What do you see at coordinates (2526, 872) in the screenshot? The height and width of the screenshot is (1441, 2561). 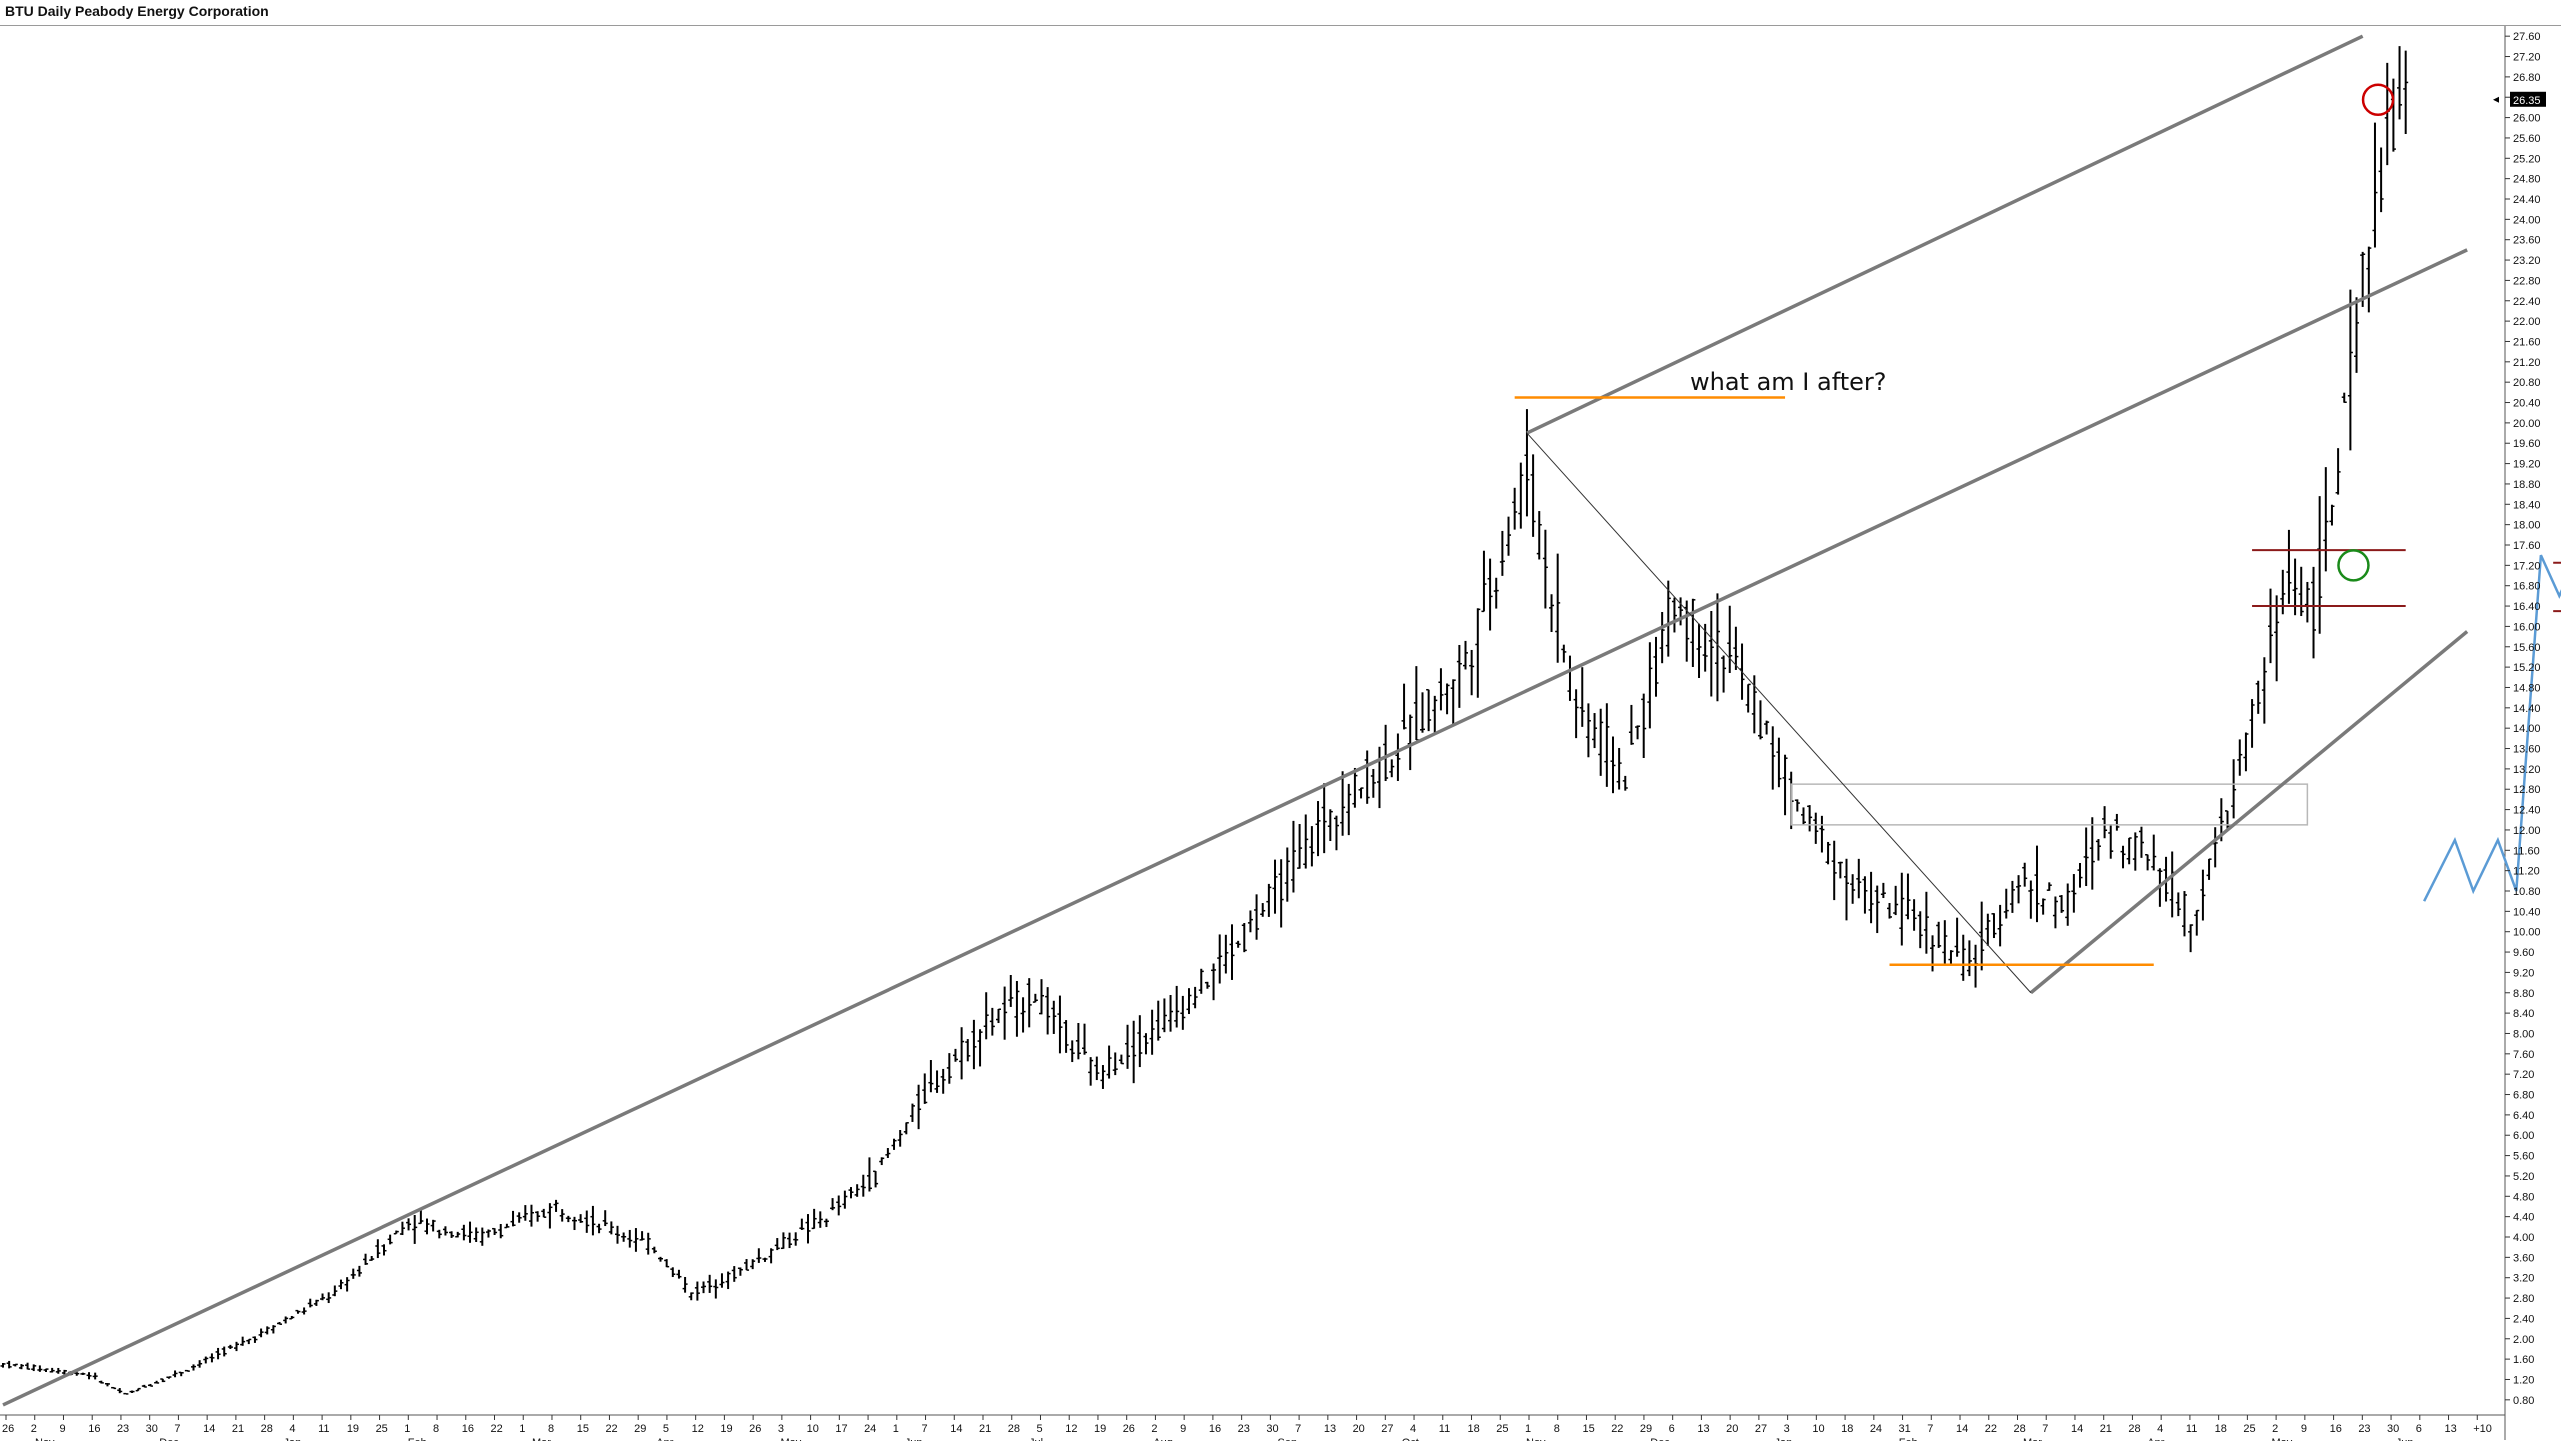 I see `y-tick-label: 11.20` at bounding box center [2526, 872].